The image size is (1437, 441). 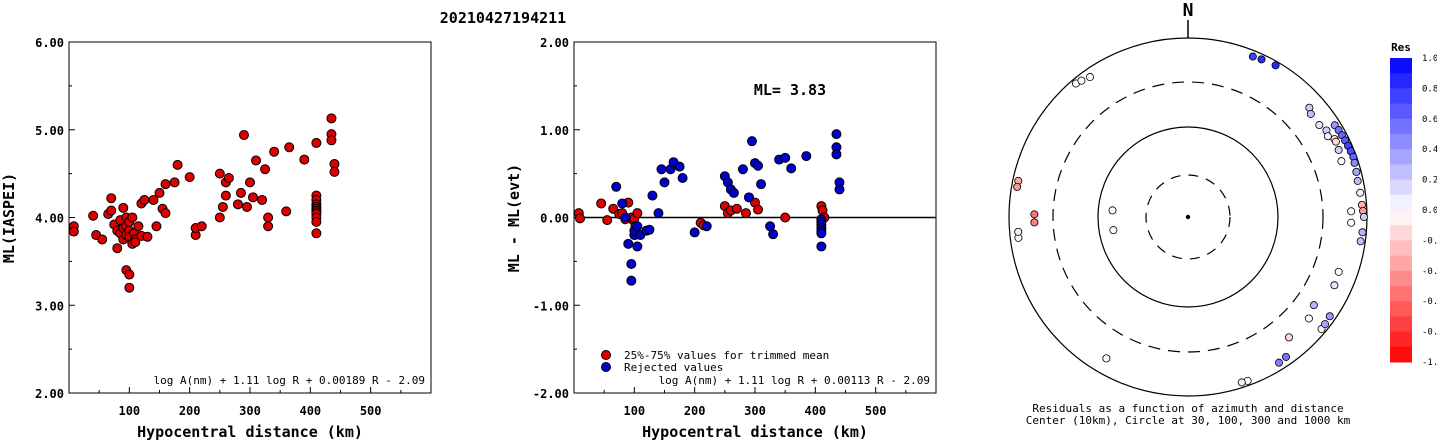 What do you see at coordinates (310, 411) in the screenshot?
I see `x-tick-label: 400` at bounding box center [310, 411].